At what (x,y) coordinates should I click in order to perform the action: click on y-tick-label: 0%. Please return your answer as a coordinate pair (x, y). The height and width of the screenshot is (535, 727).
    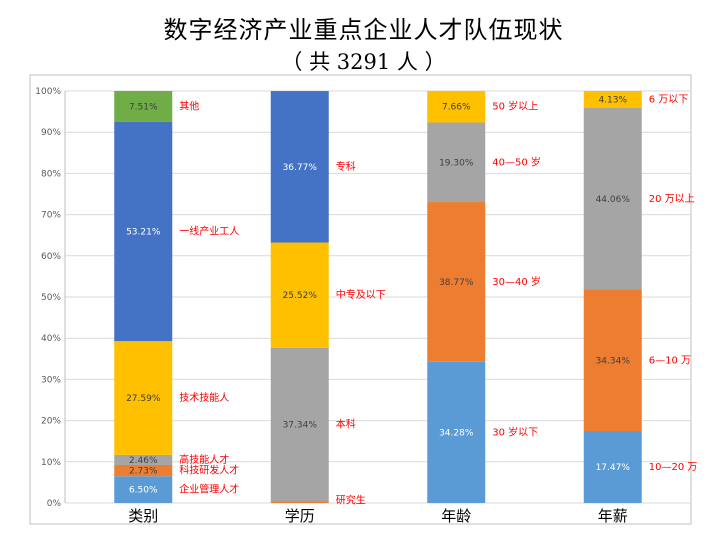
    Looking at the image, I should click on (54, 504).